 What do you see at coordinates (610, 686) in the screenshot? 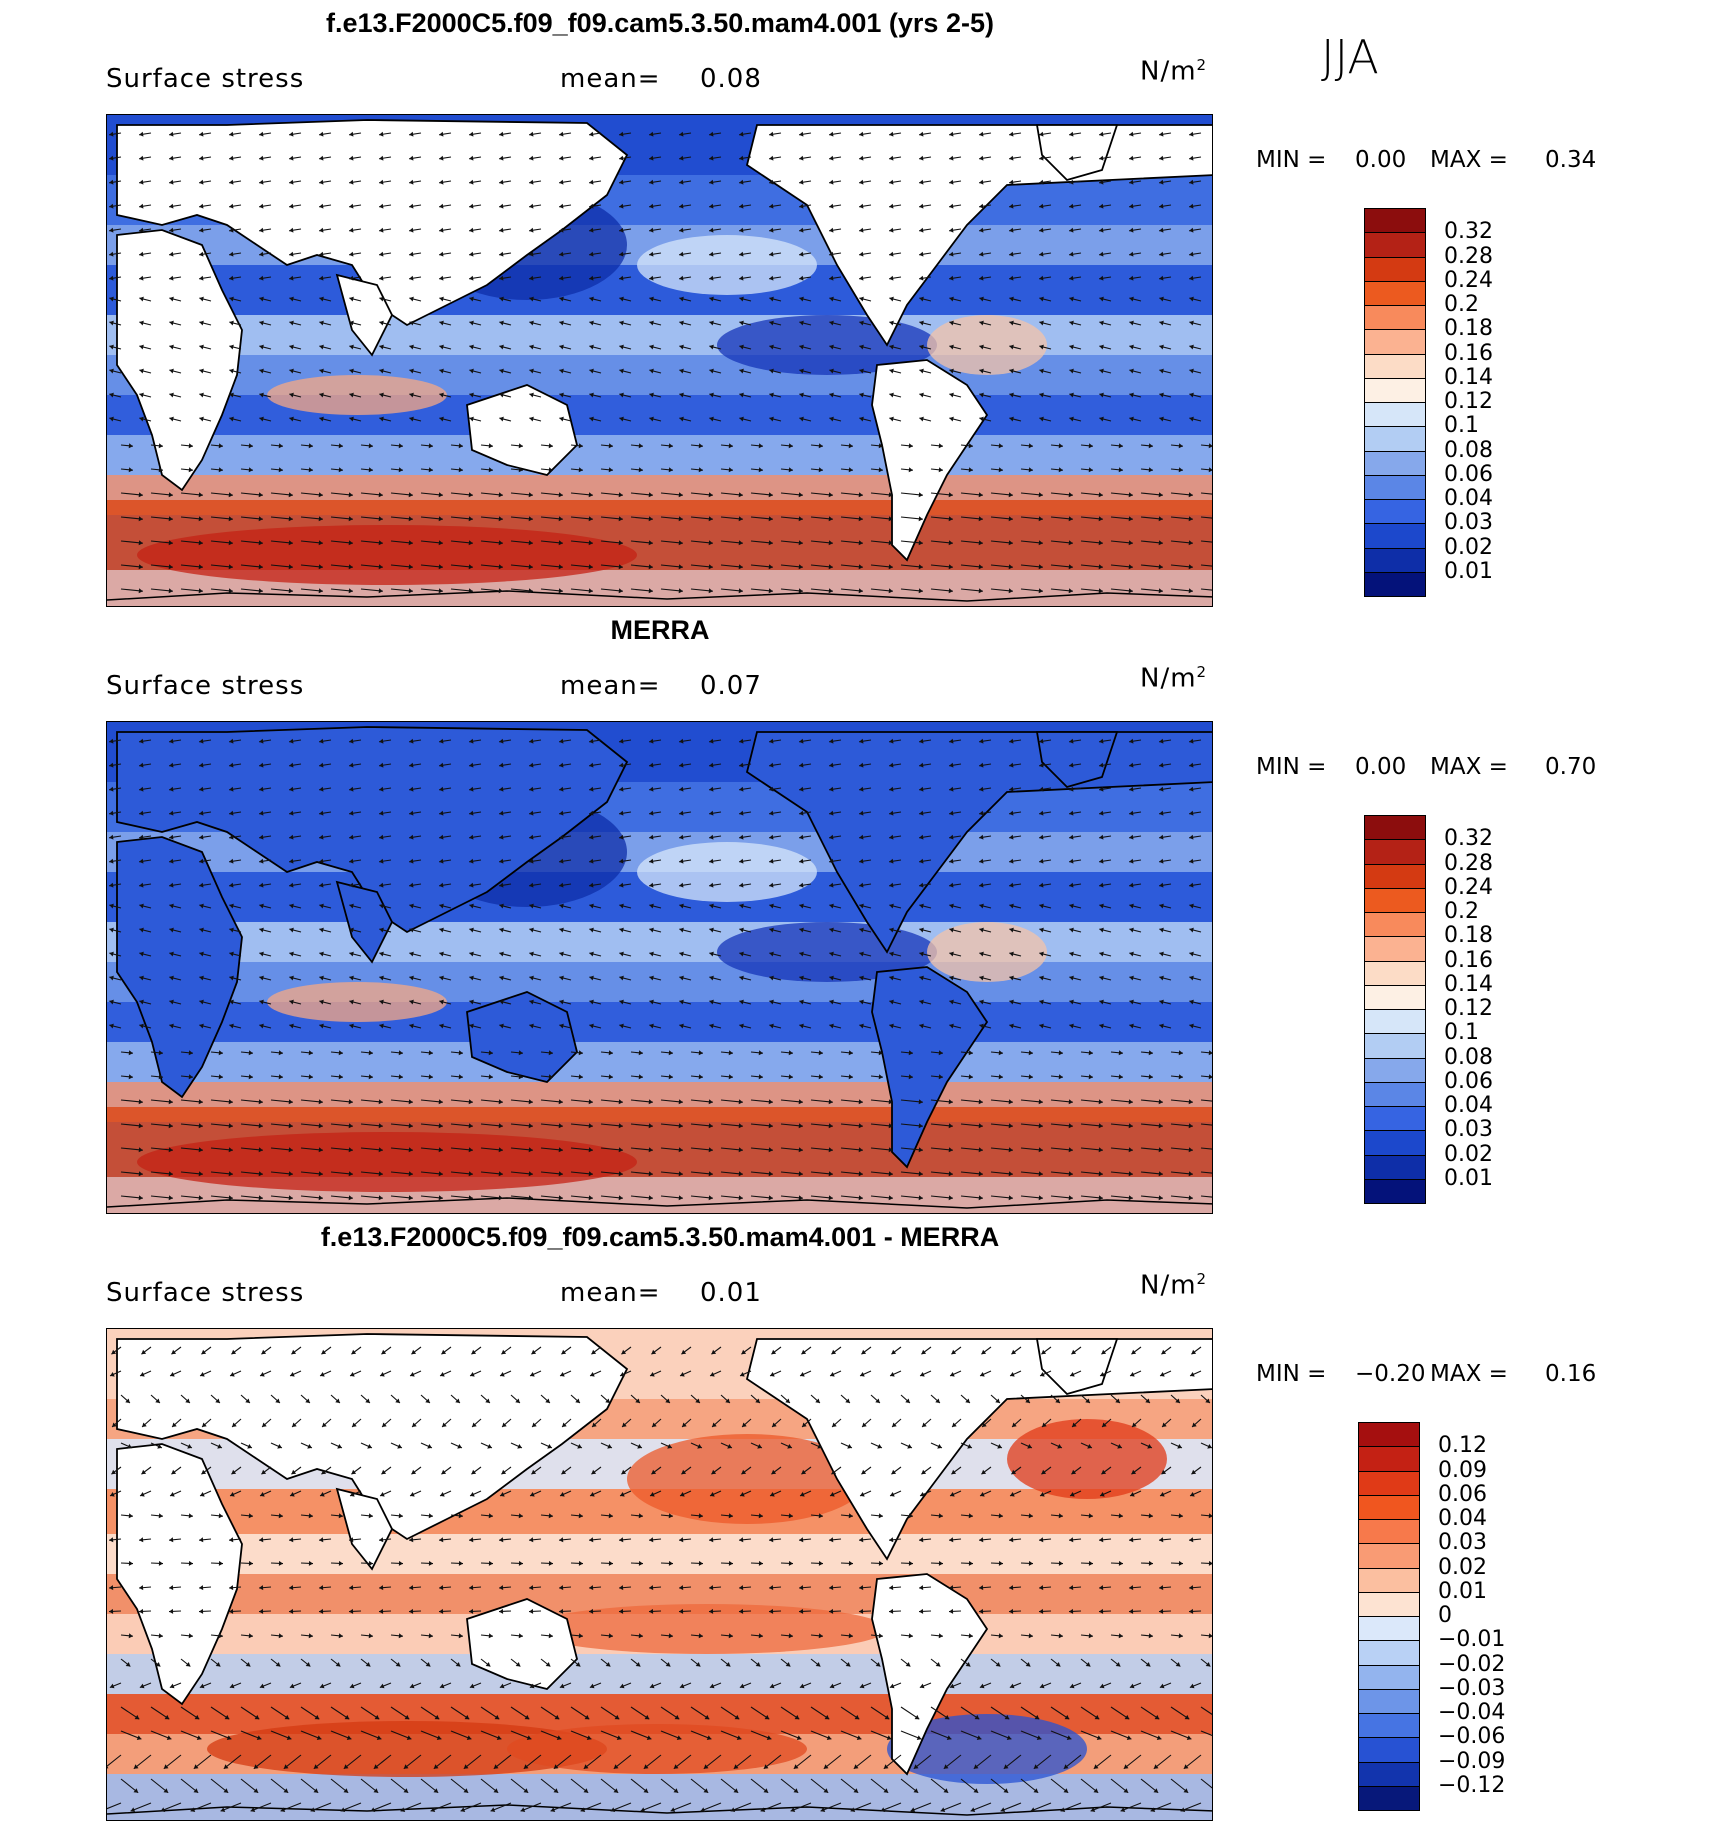
I see `mean-label: mean=` at bounding box center [610, 686].